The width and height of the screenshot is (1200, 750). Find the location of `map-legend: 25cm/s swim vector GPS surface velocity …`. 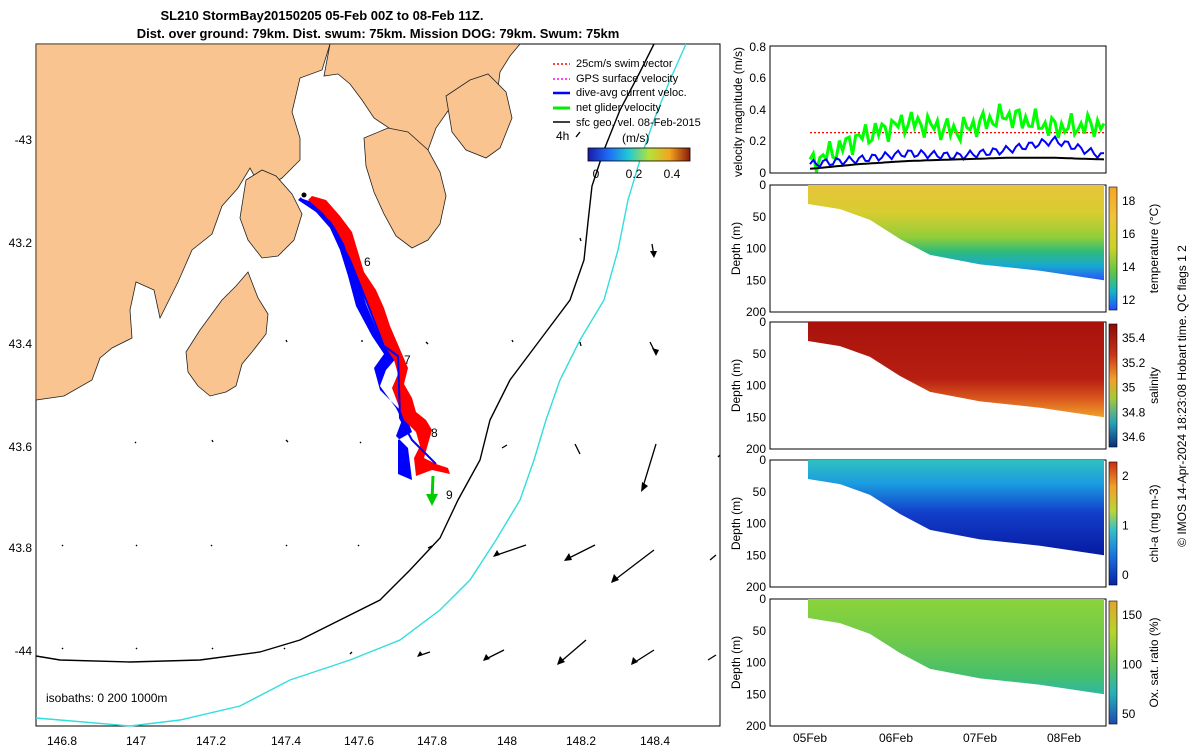

map-legend: 25cm/s swim vector GPS surface velocity … is located at coordinates (627, 119).